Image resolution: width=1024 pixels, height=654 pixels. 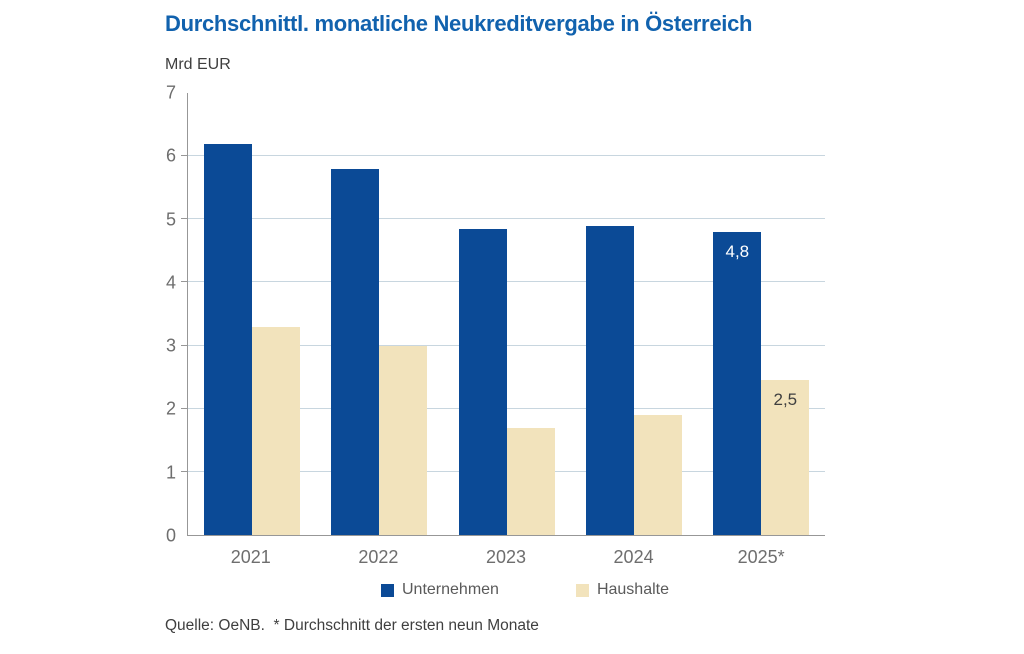 I want to click on y-axis-tick-label: 1, so click(x=170, y=472).